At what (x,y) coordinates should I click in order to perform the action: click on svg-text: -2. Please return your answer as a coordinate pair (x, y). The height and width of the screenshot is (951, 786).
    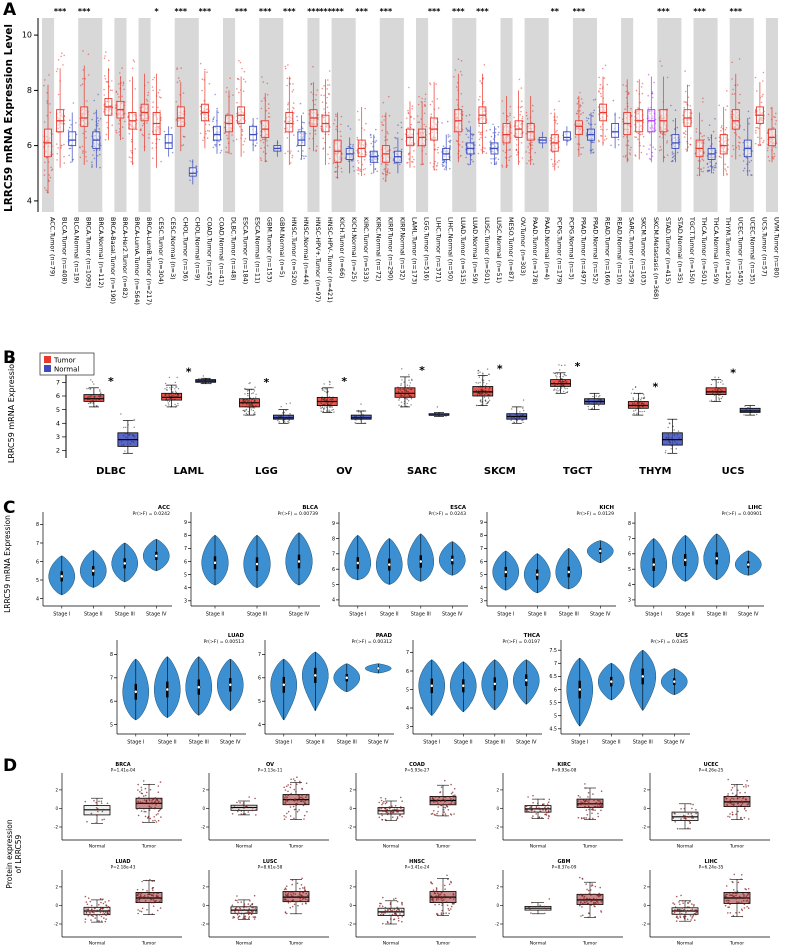
    Looking at the image, I should click on (203, 827).